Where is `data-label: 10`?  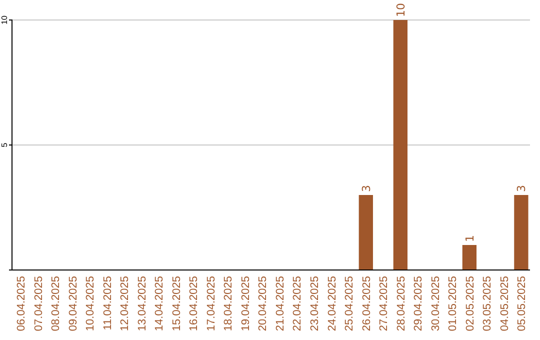
data-label: 10 is located at coordinates (401, 10).